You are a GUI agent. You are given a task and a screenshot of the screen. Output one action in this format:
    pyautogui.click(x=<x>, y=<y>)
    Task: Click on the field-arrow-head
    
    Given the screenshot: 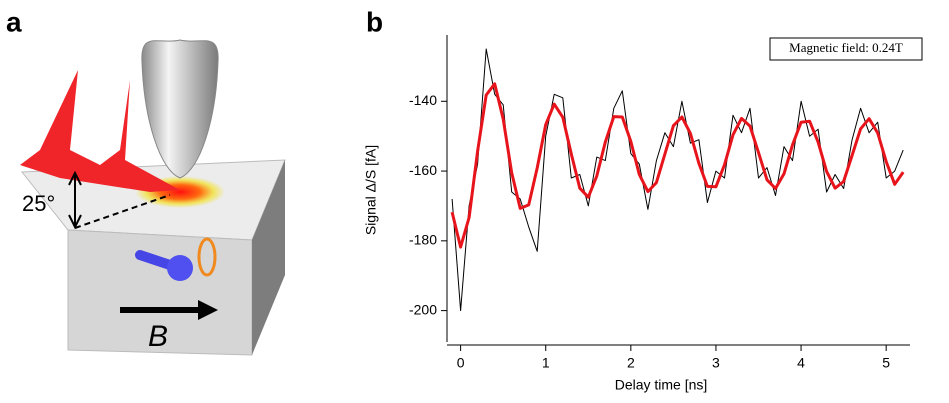 What is the action you would take?
    pyautogui.click(x=208, y=310)
    